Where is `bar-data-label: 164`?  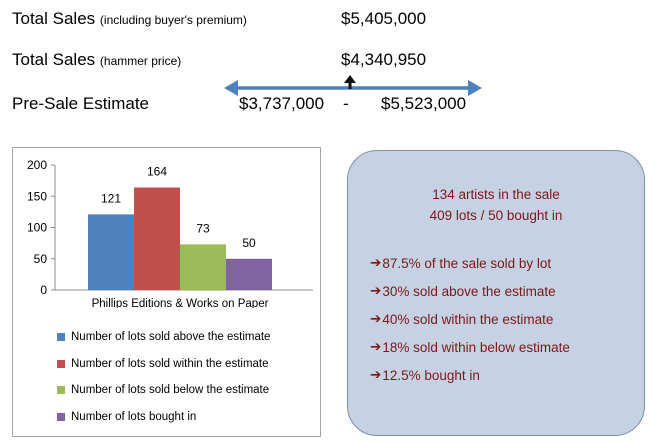
bar-data-label: 164 is located at coordinates (157, 172).